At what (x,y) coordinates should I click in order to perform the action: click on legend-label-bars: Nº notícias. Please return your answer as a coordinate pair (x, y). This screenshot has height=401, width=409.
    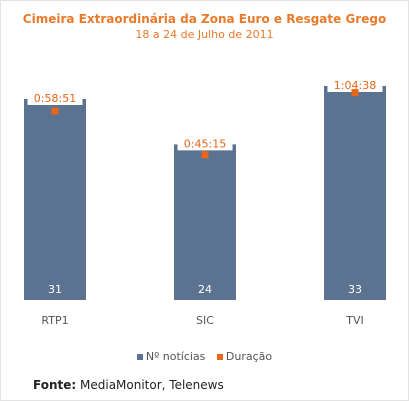
    Looking at the image, I should click on (175, 356).